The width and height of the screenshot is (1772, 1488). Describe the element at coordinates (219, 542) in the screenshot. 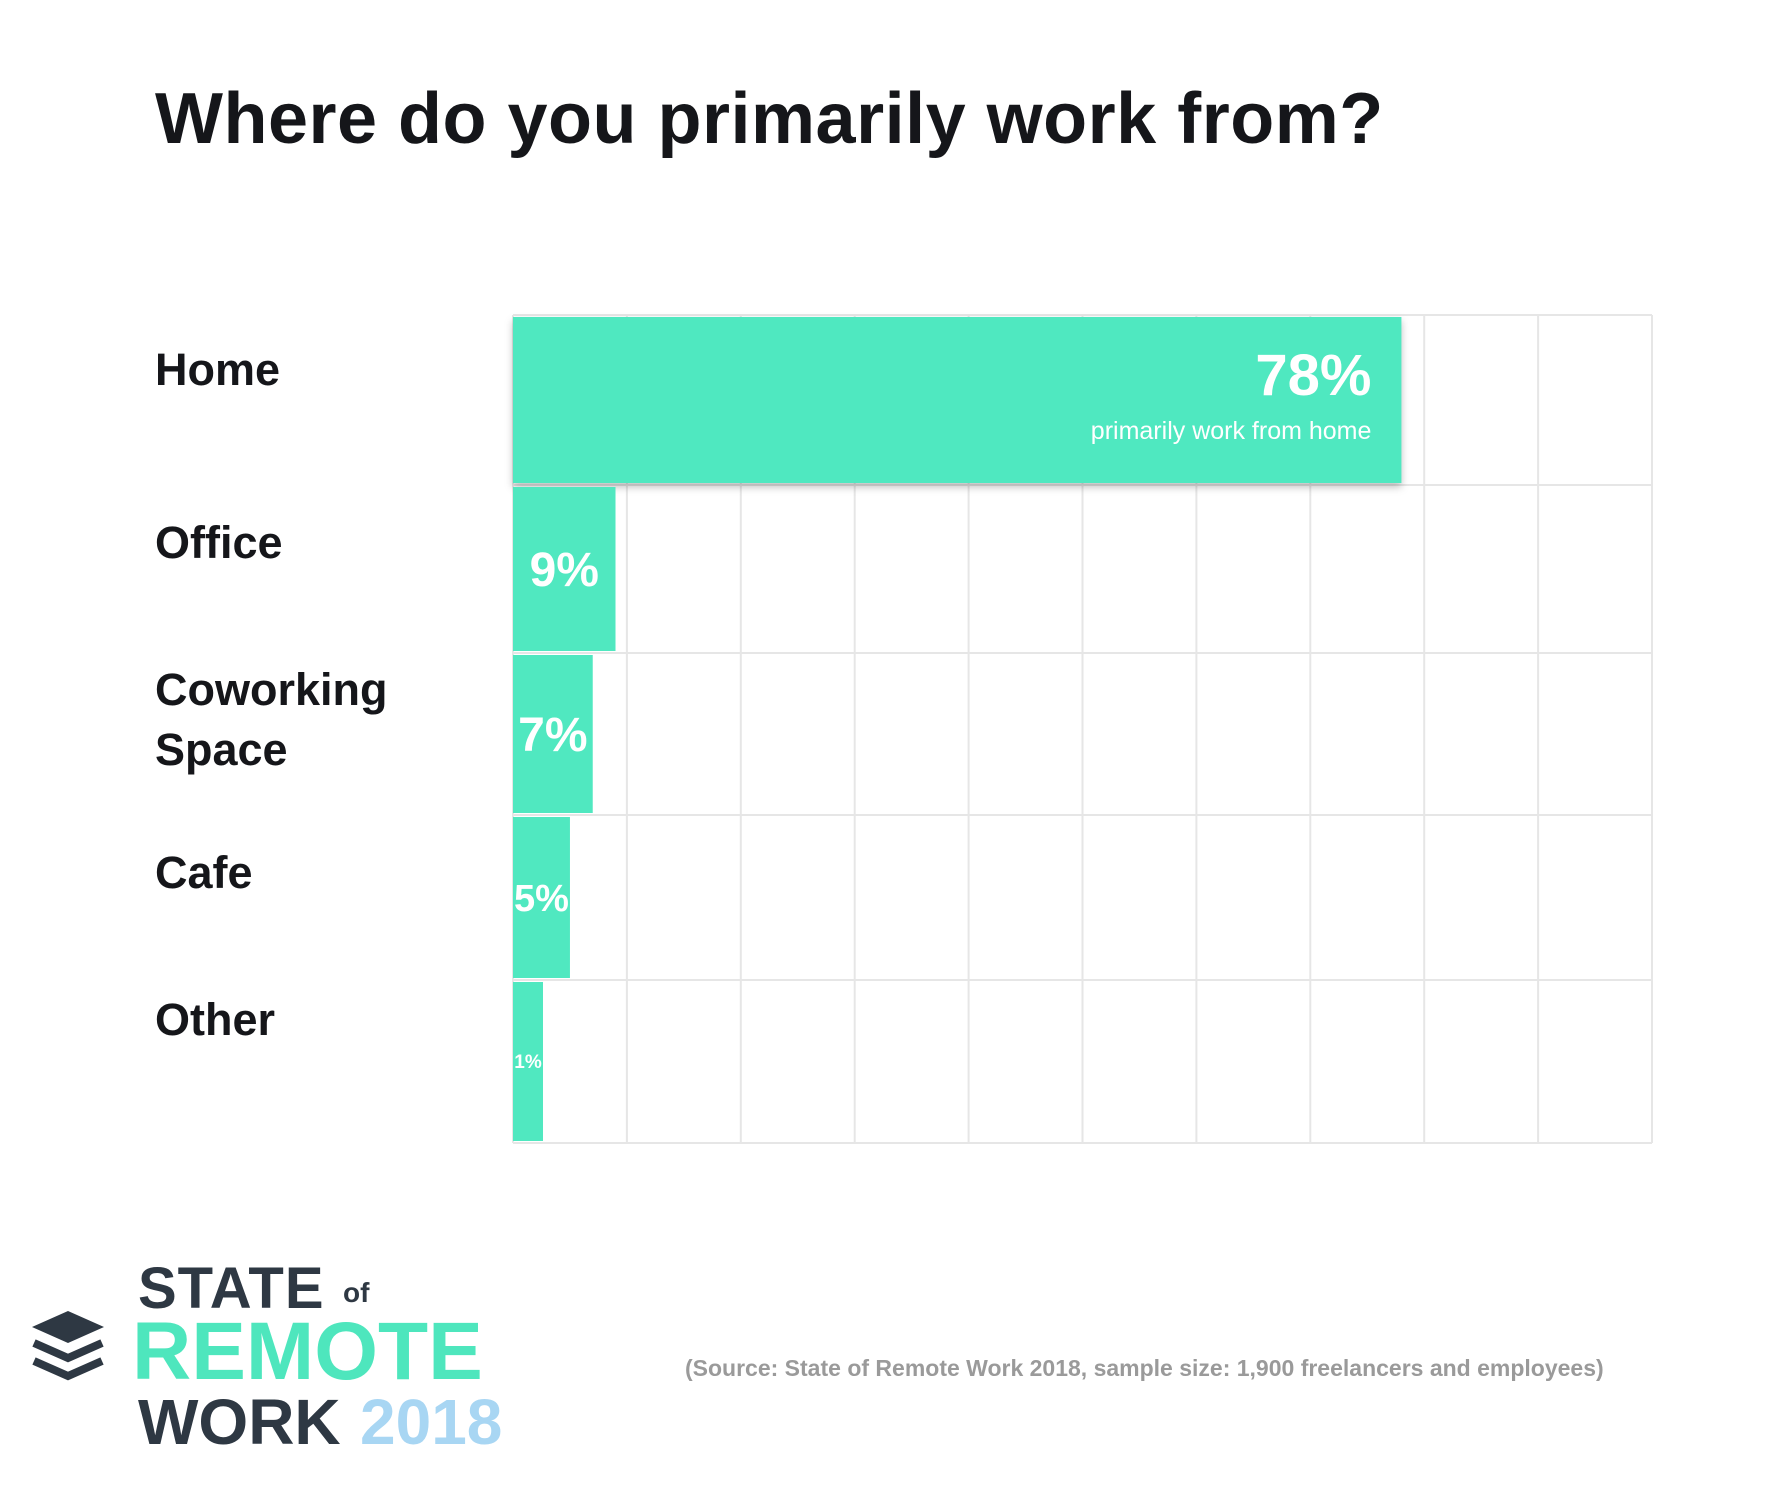

I see `category-label-office: Office` at that location.